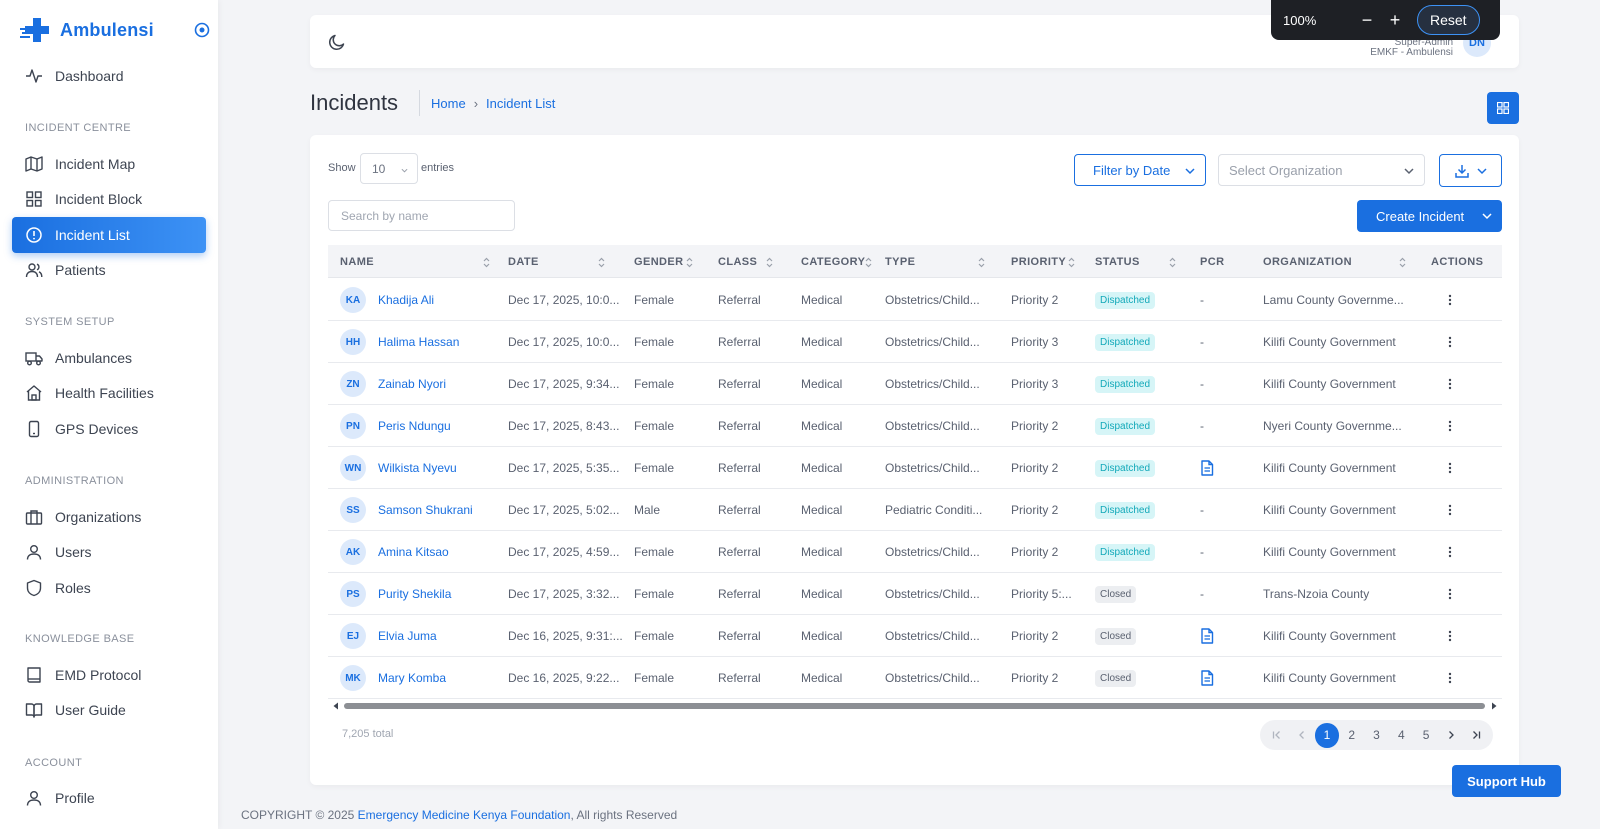  Describe the element at coordinates (1140, 170) in the screenshot. I see `filter-by-date-button: Filter by Date` at that location.